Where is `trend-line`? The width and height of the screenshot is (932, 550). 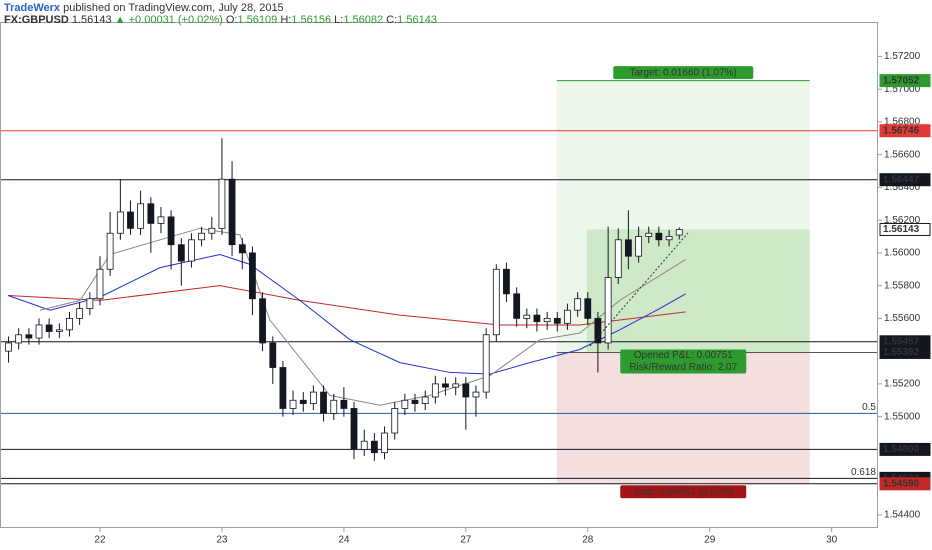 trend-line is located at coordinates (639, 289).